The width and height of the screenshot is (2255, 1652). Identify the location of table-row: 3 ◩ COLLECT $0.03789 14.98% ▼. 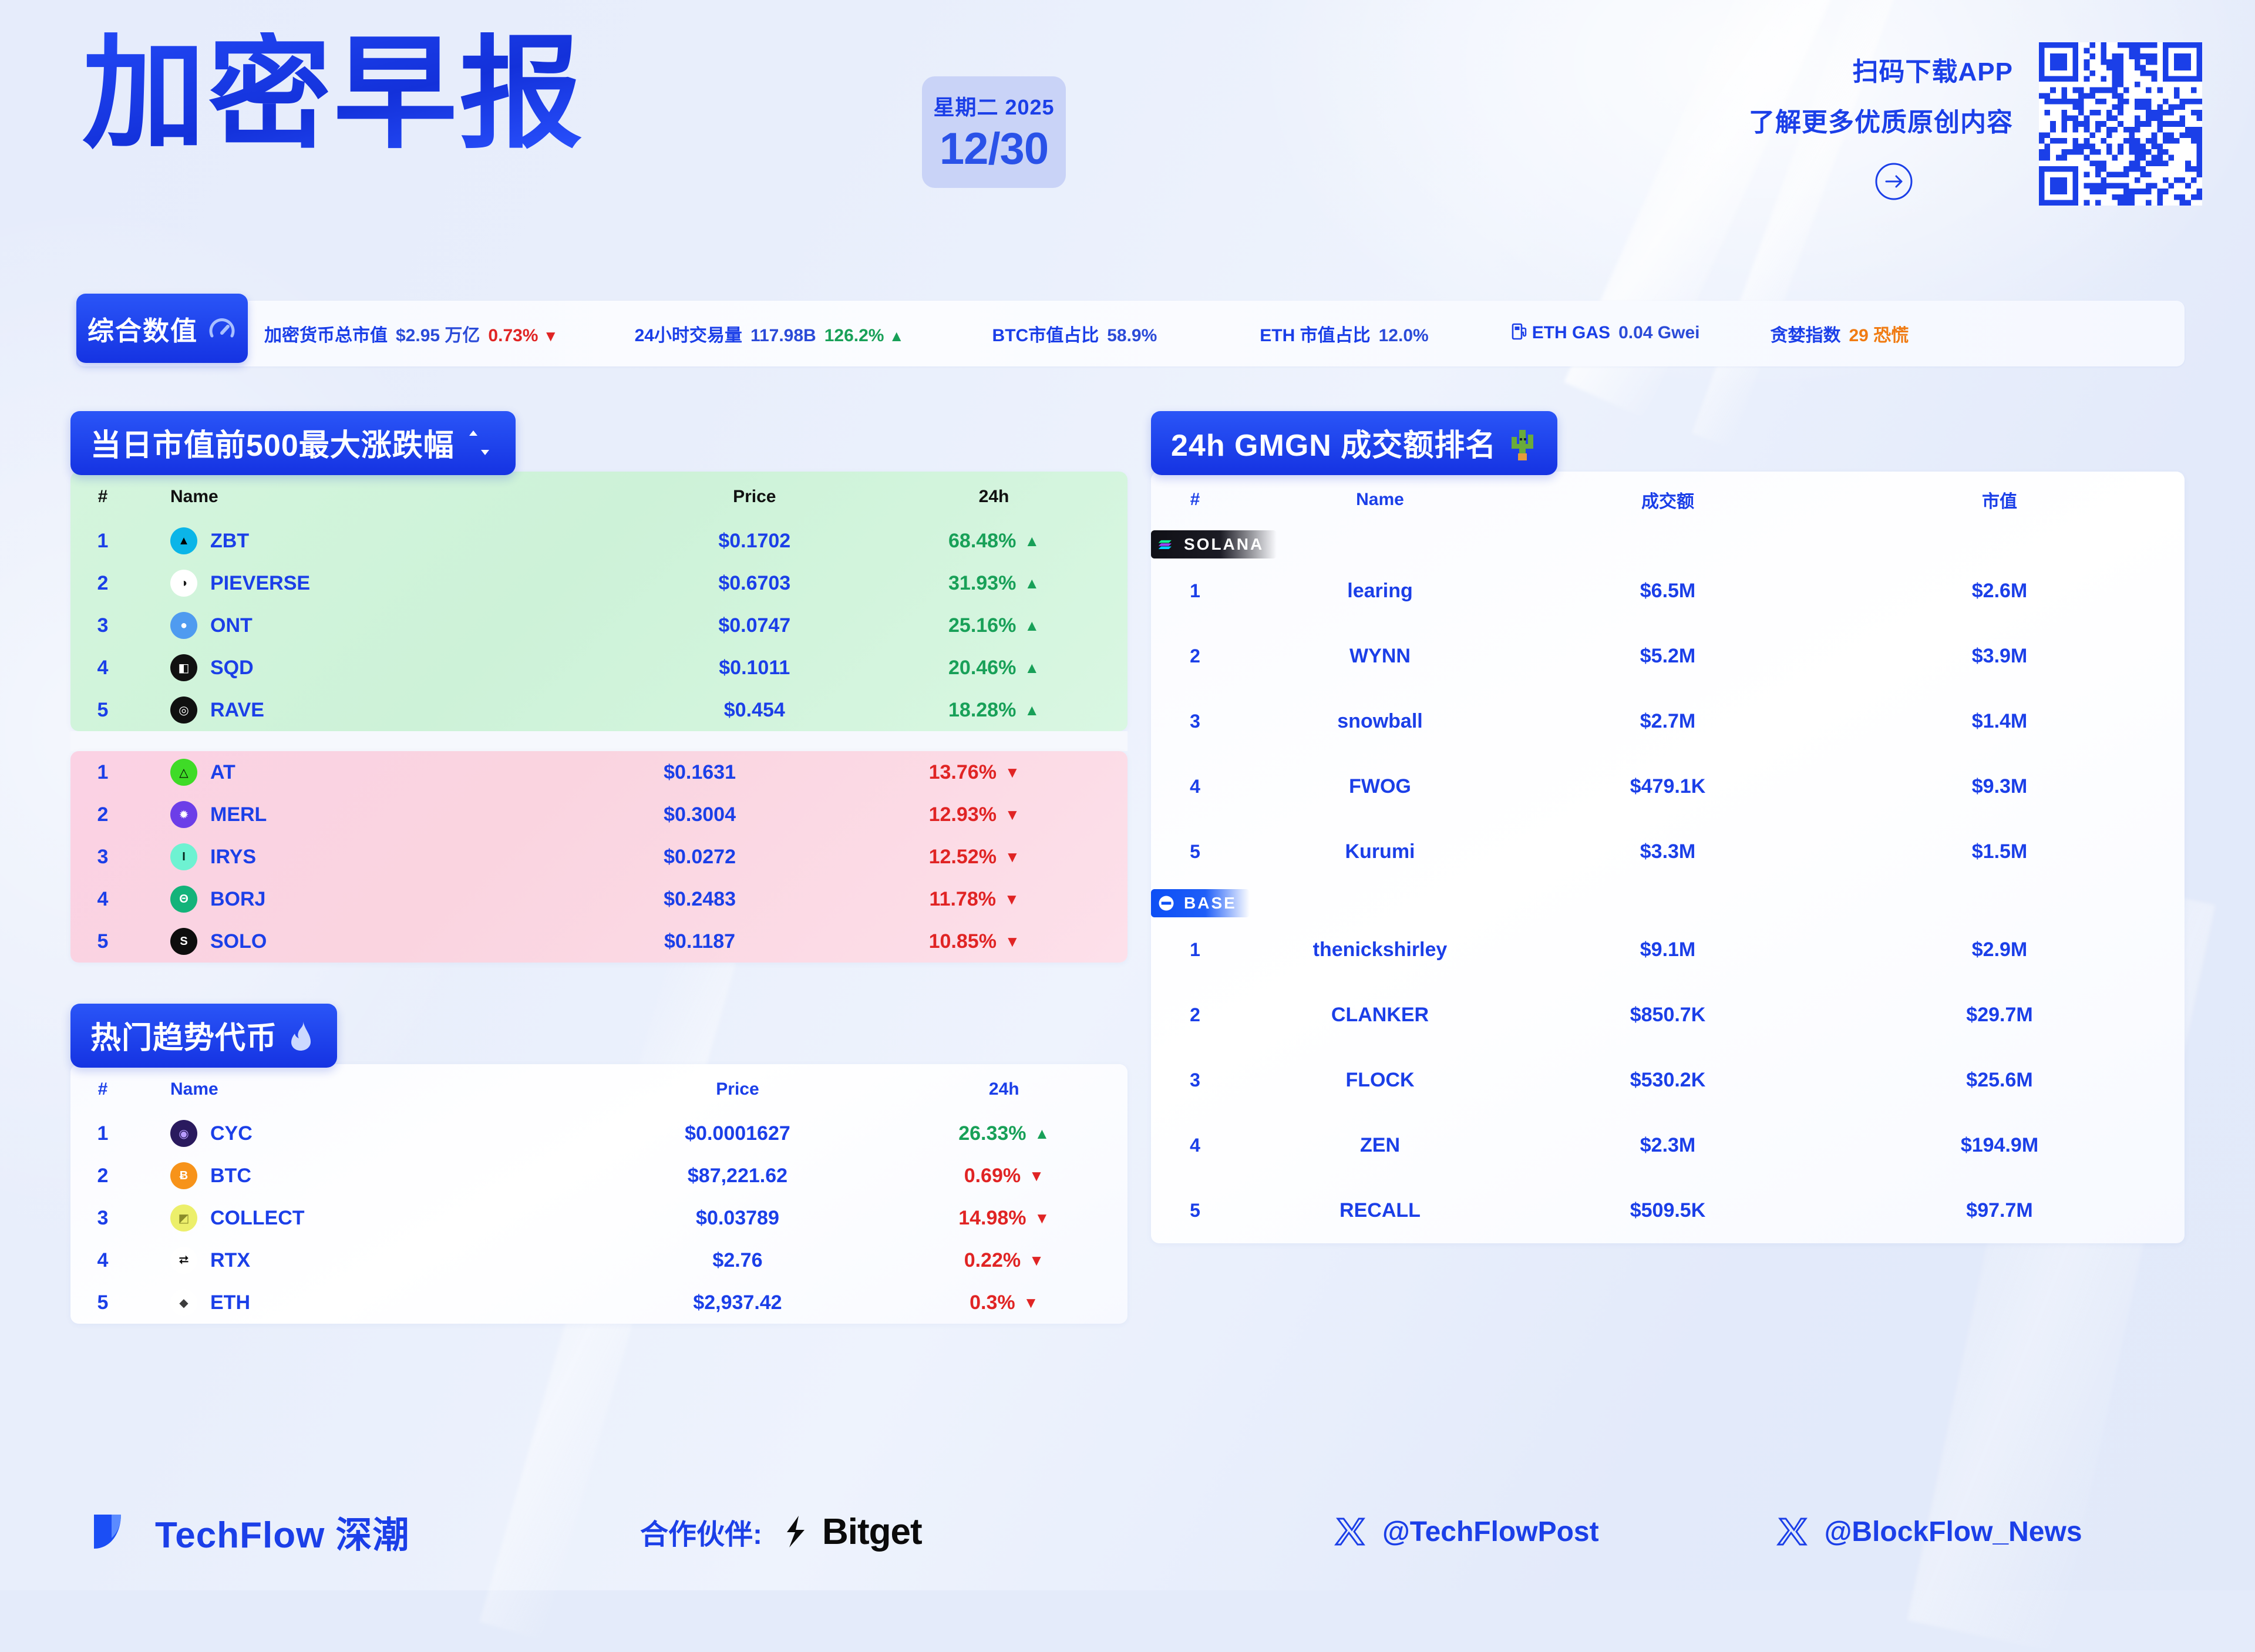
(599, 1218).